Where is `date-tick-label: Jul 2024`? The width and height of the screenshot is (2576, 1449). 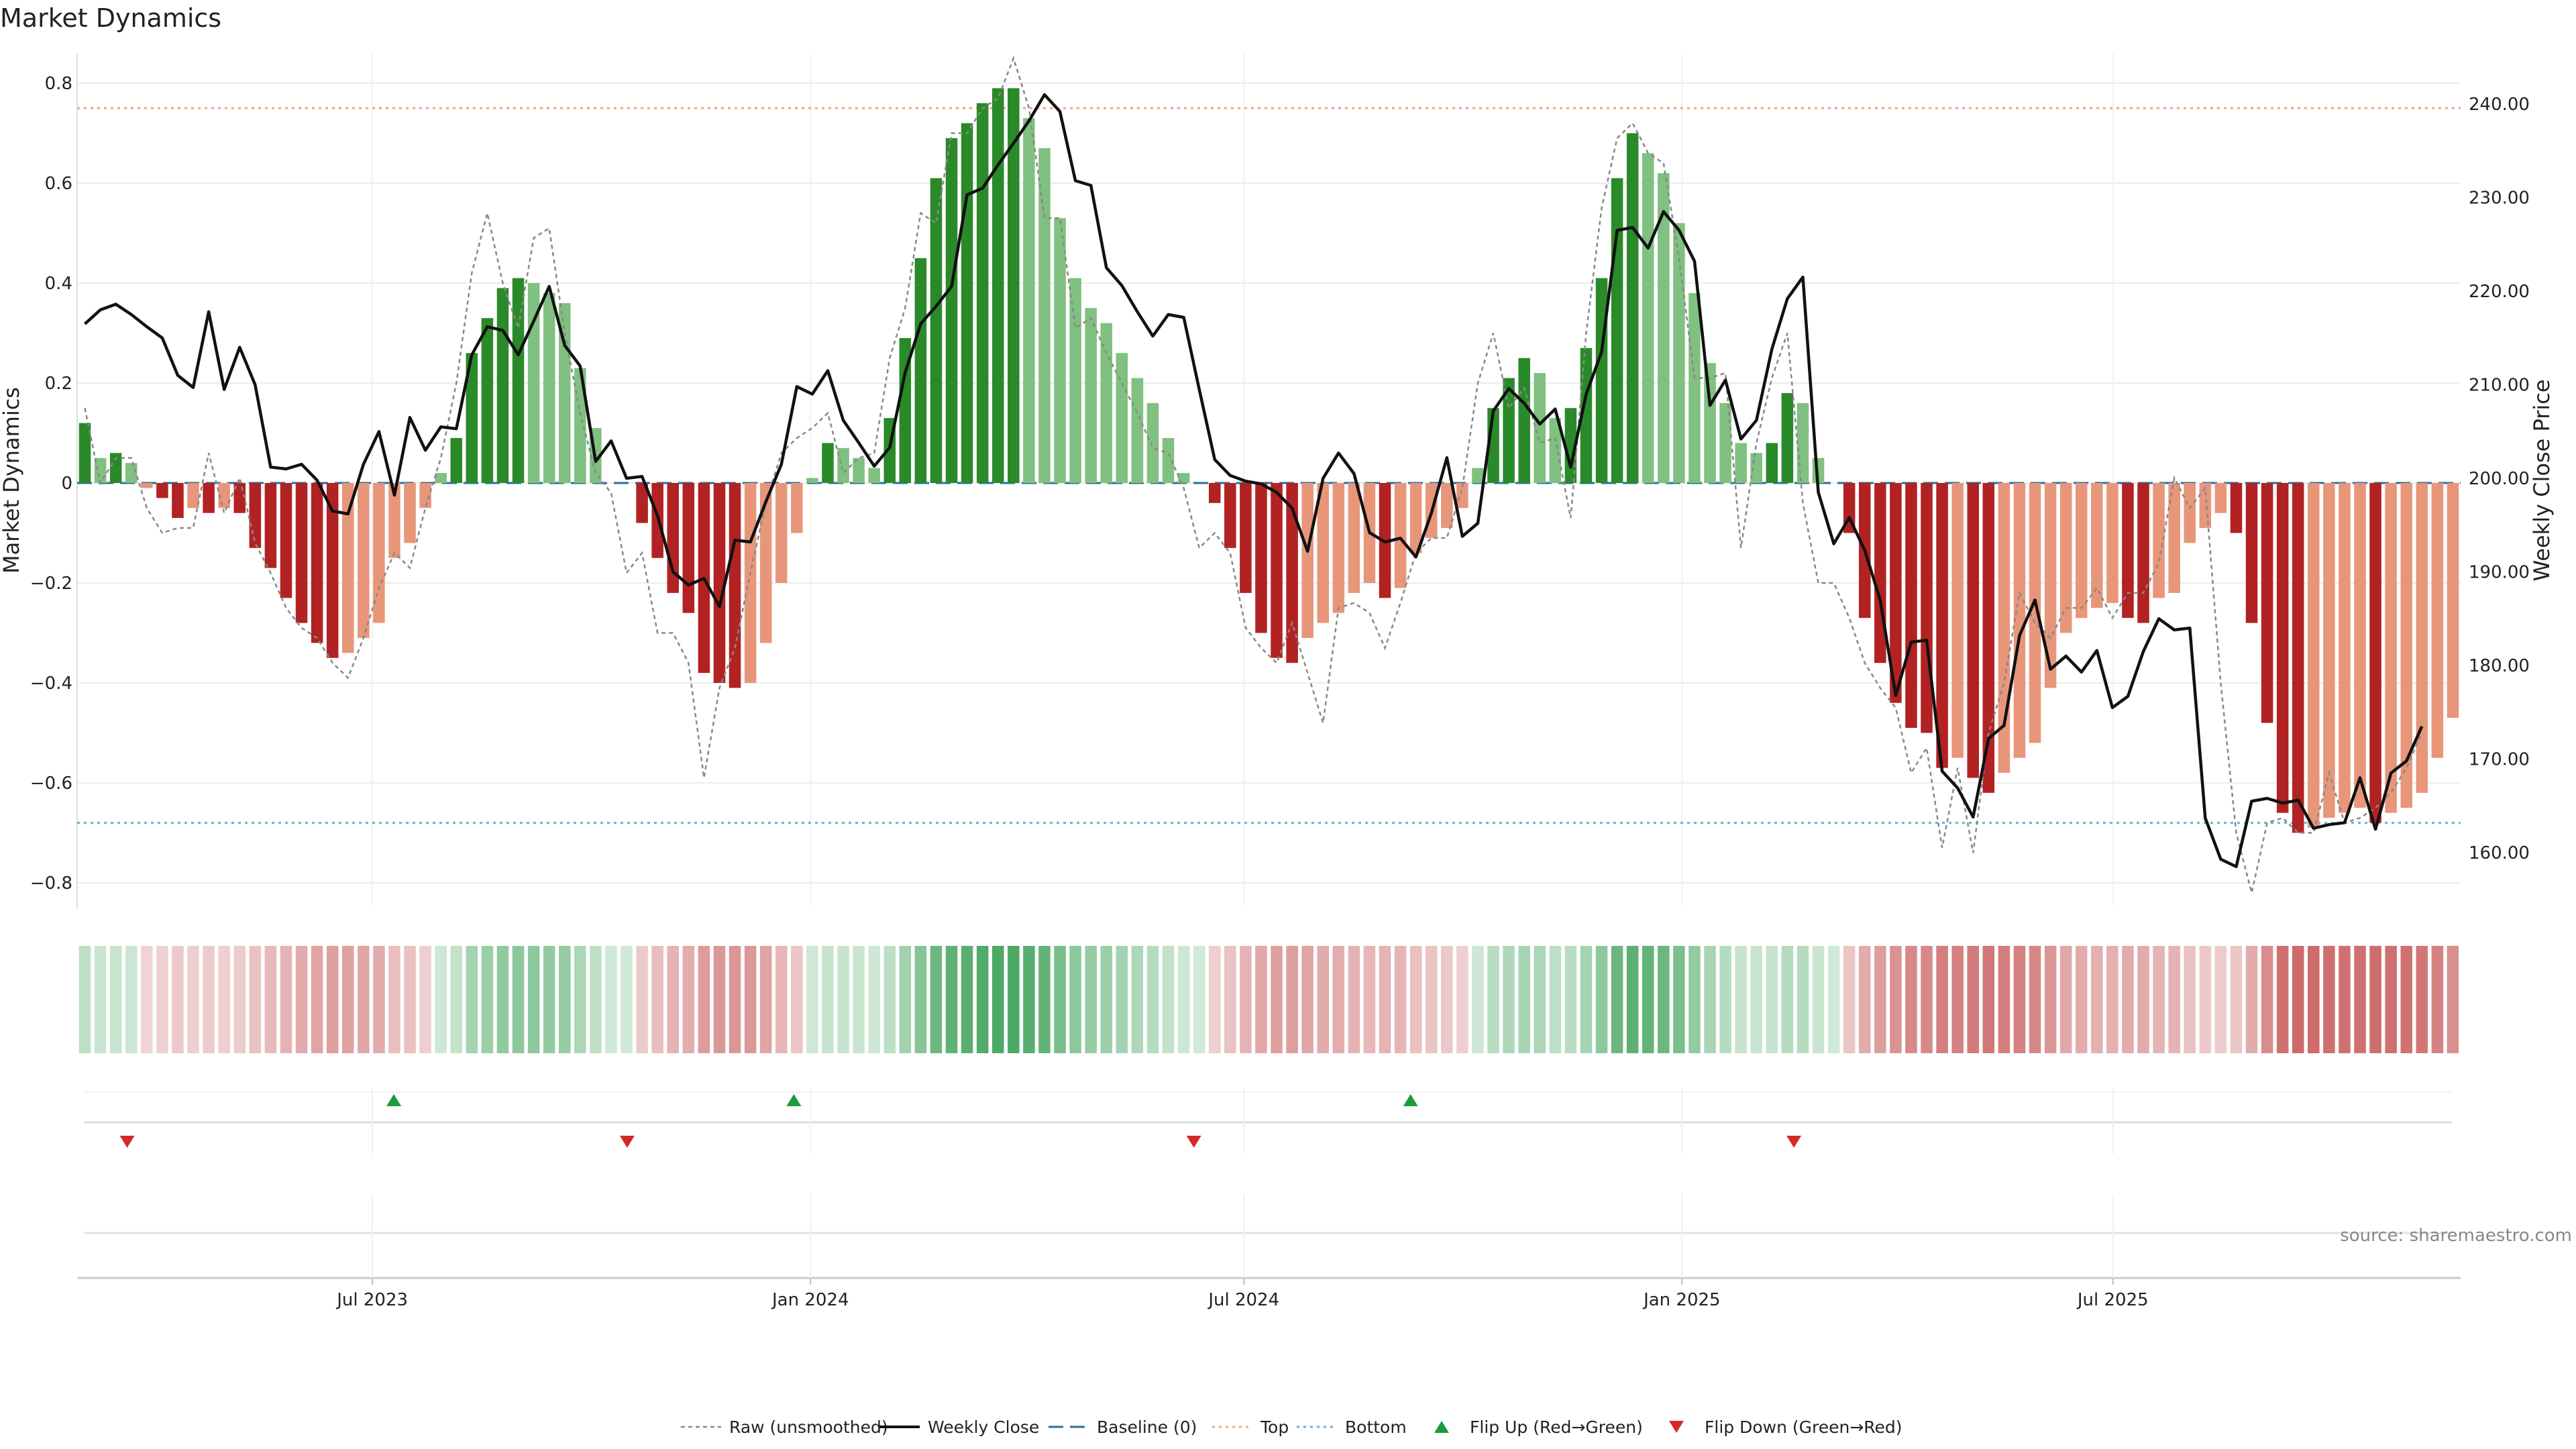 date-tick-label: Jul 2024 is located at coordinates (1243, 1300).